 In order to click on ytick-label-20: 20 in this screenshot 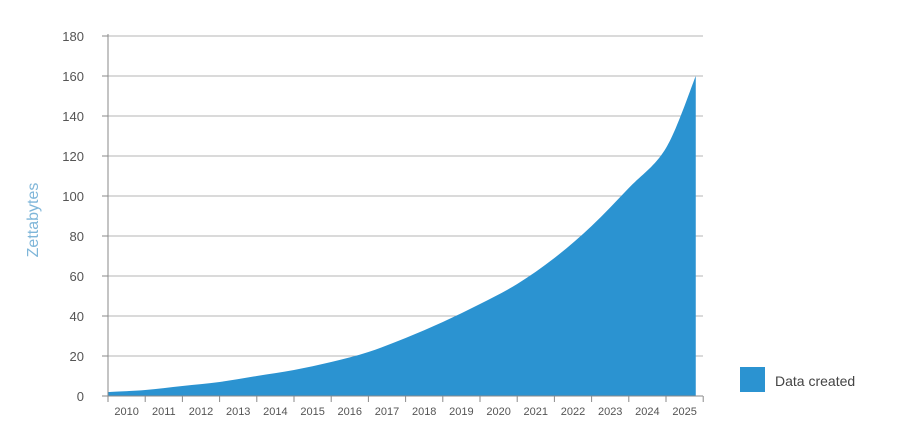, I will do `click(77, 356)`.